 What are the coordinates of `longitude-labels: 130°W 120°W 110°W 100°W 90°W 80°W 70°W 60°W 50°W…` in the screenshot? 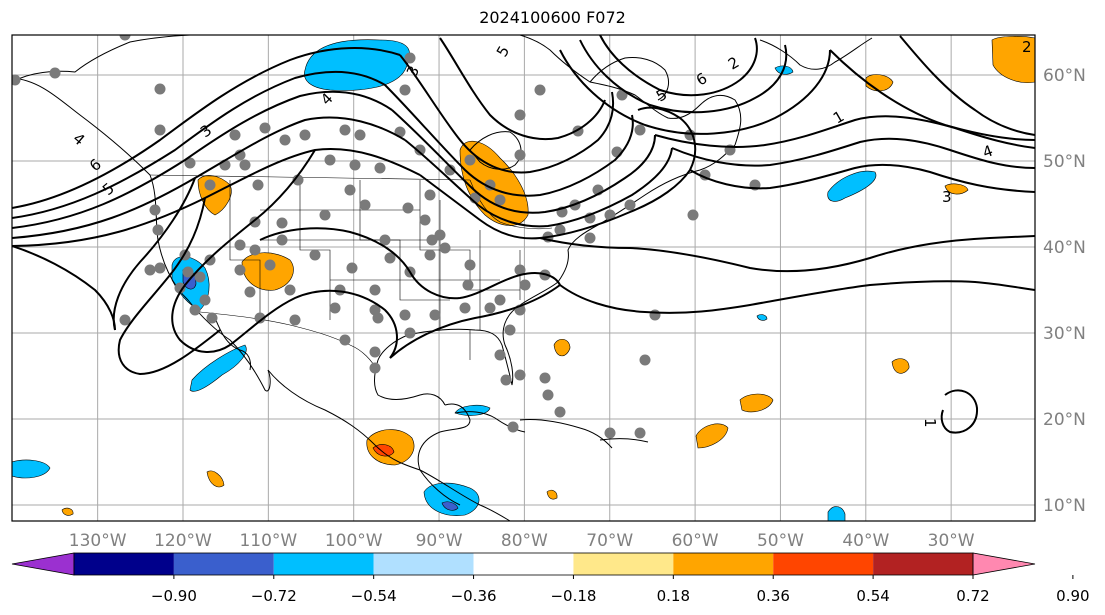 It's located at (522, 541).